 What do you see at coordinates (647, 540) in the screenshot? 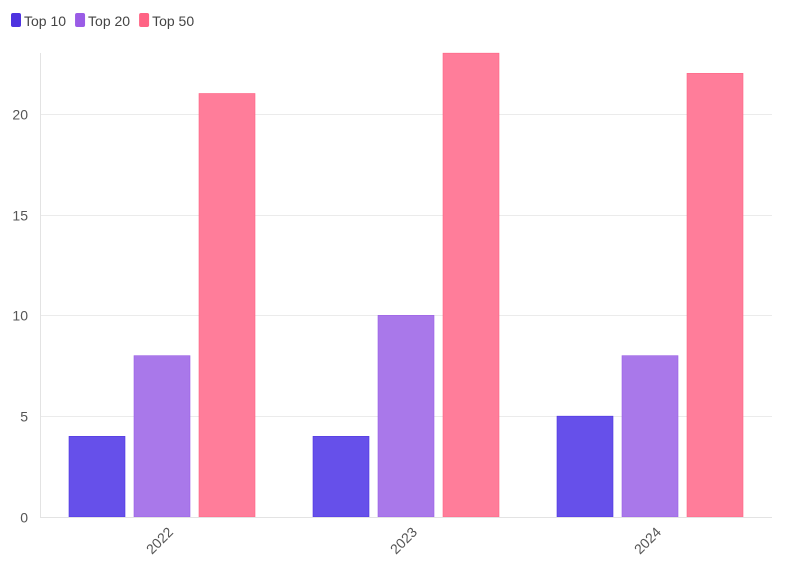
I see `x-tick-label: 2024` at bounding box center [647, 540].